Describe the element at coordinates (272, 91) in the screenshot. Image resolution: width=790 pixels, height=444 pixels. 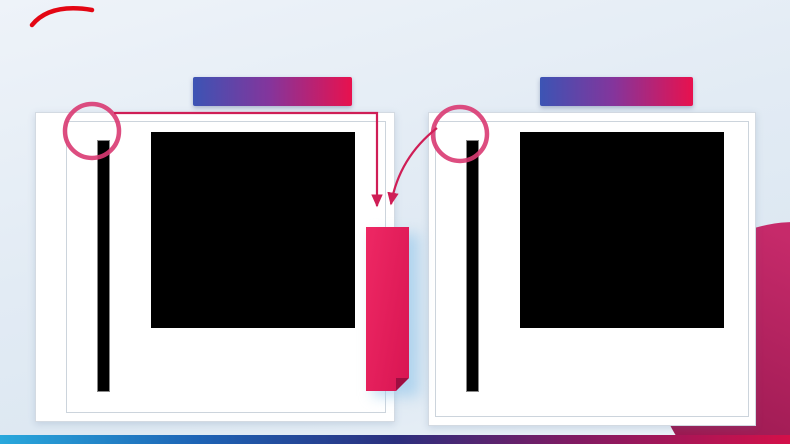
I see `banner-before-focus` at that location.